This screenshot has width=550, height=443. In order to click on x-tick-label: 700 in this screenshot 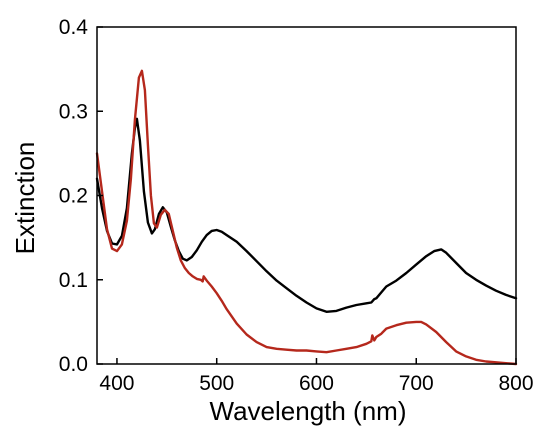, I will do `click(416, 383)`.